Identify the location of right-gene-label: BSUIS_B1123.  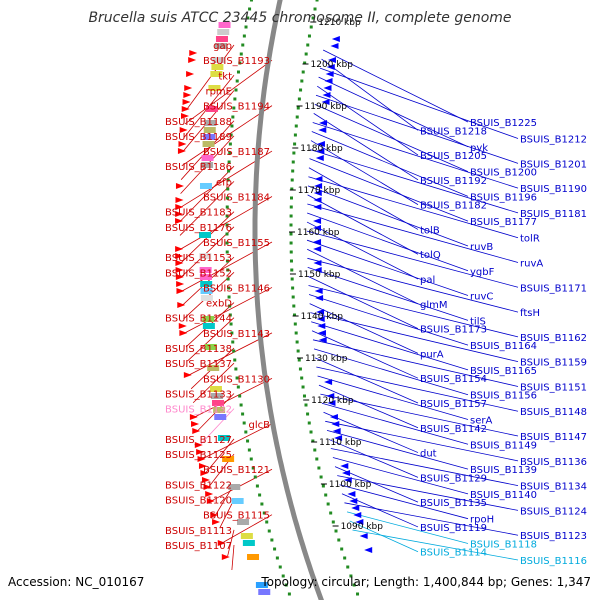
(553, 536).